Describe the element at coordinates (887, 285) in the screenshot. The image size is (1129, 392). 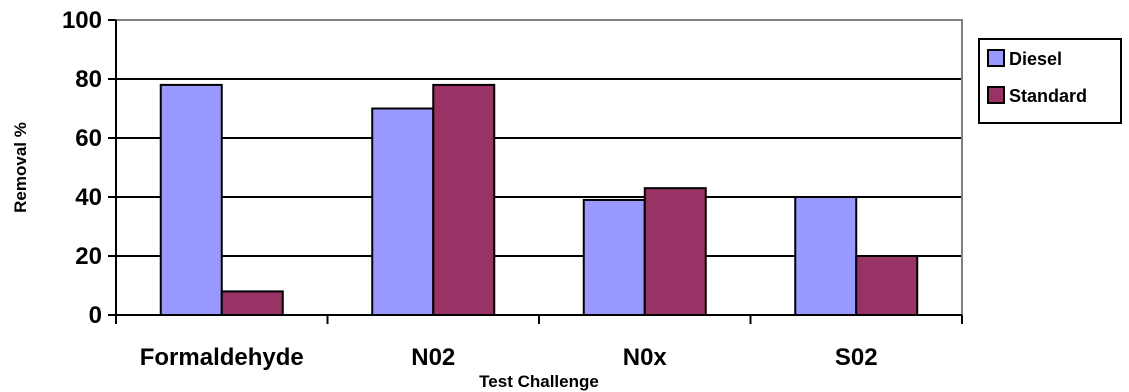
I see `bar-standard-s02` at that location.